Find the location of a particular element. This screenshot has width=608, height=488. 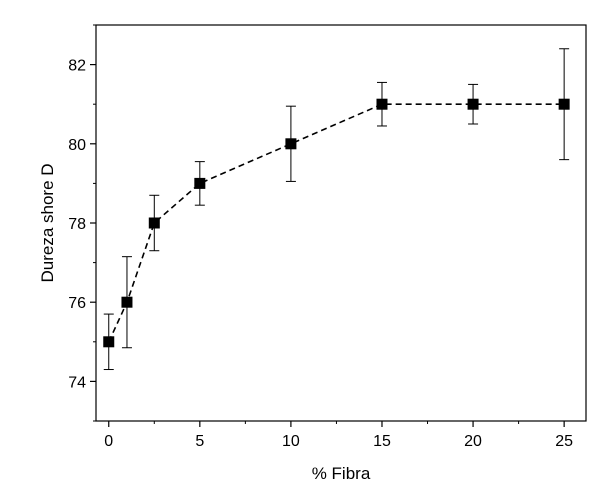

x-tick-label: 10 is located at coordinates (291, 441).